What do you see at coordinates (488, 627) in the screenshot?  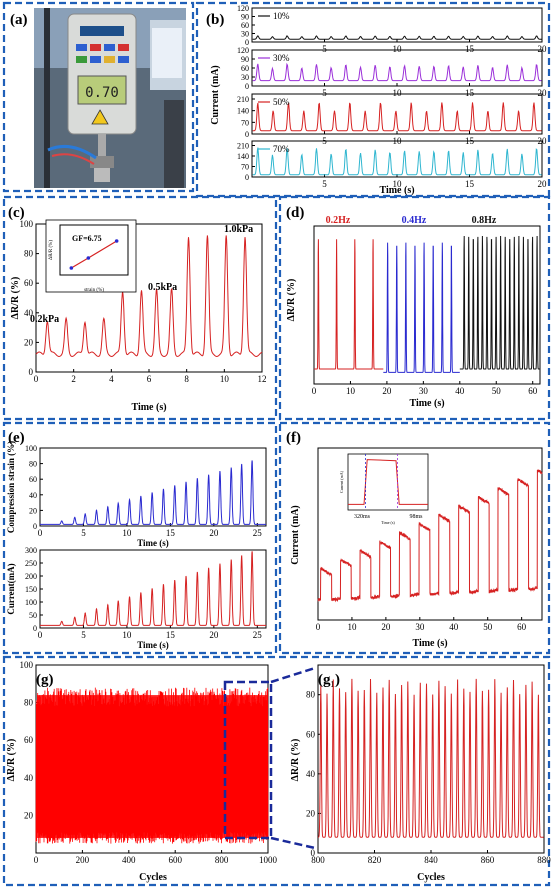 I see `f-xtick-label: 50` at bounding box center [488, 627].